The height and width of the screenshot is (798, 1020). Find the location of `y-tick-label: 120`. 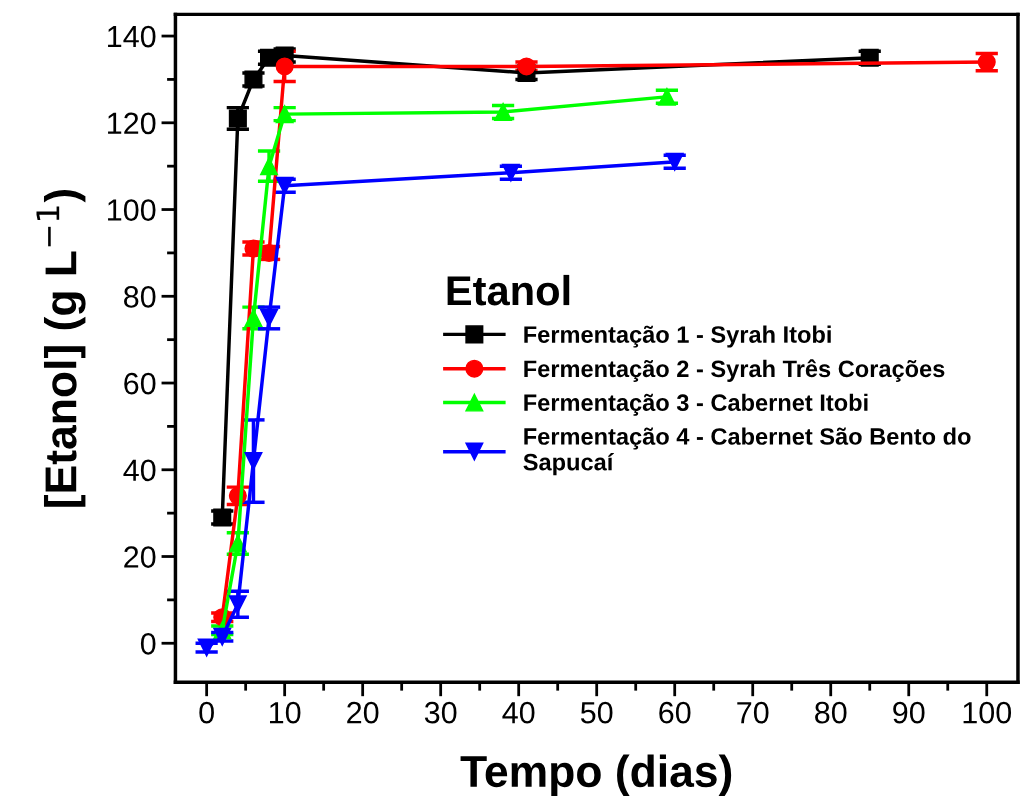

y-tick-label: 120 is located at coordinates (132, 123).